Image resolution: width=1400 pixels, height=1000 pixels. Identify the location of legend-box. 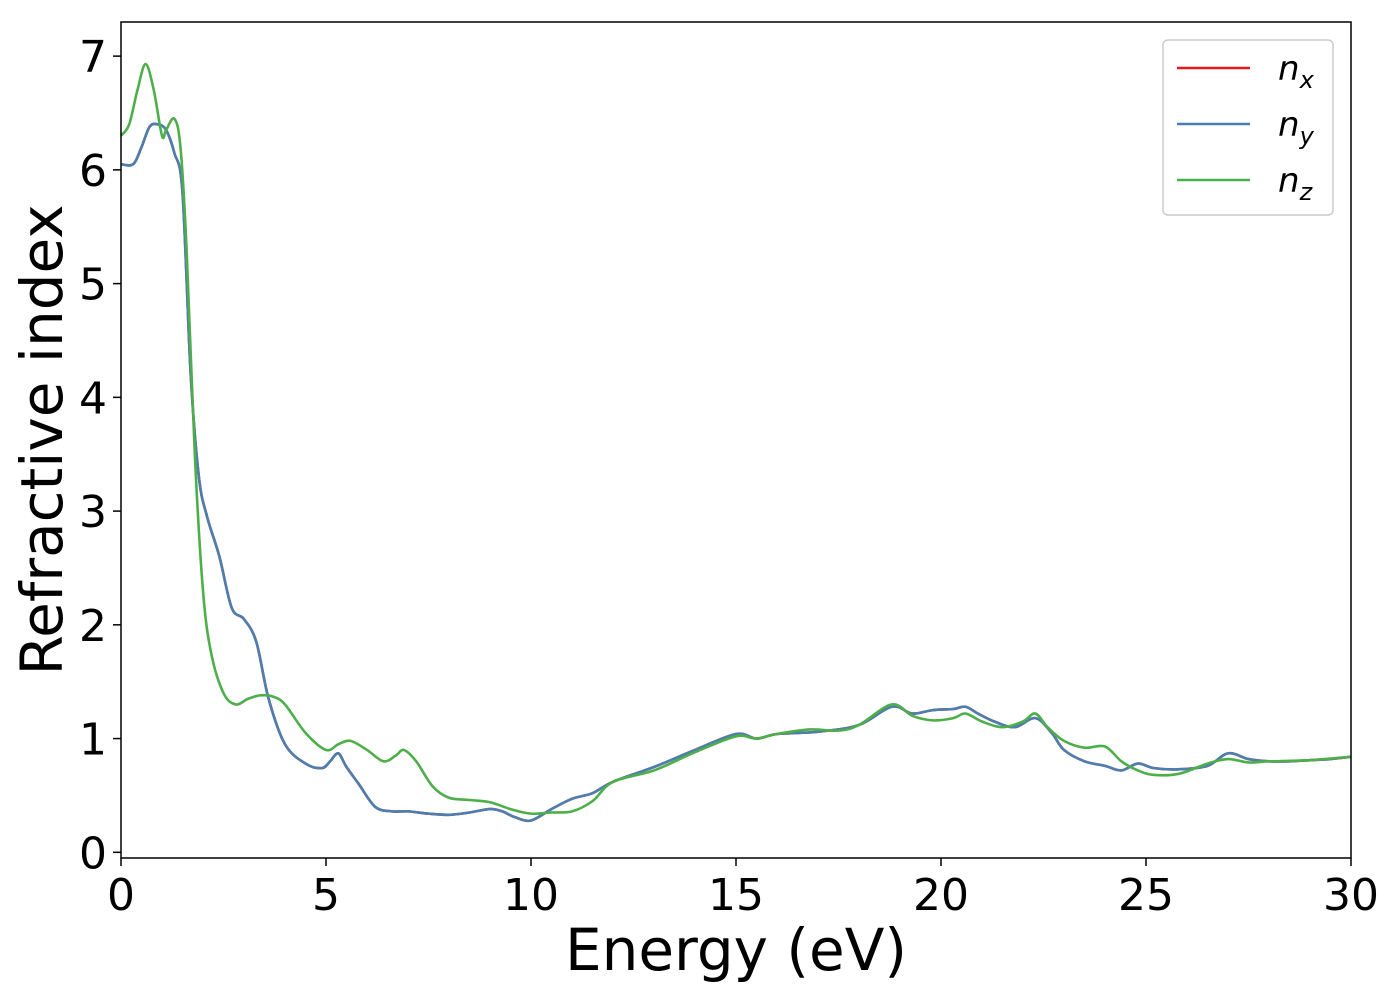
(1248, 127).